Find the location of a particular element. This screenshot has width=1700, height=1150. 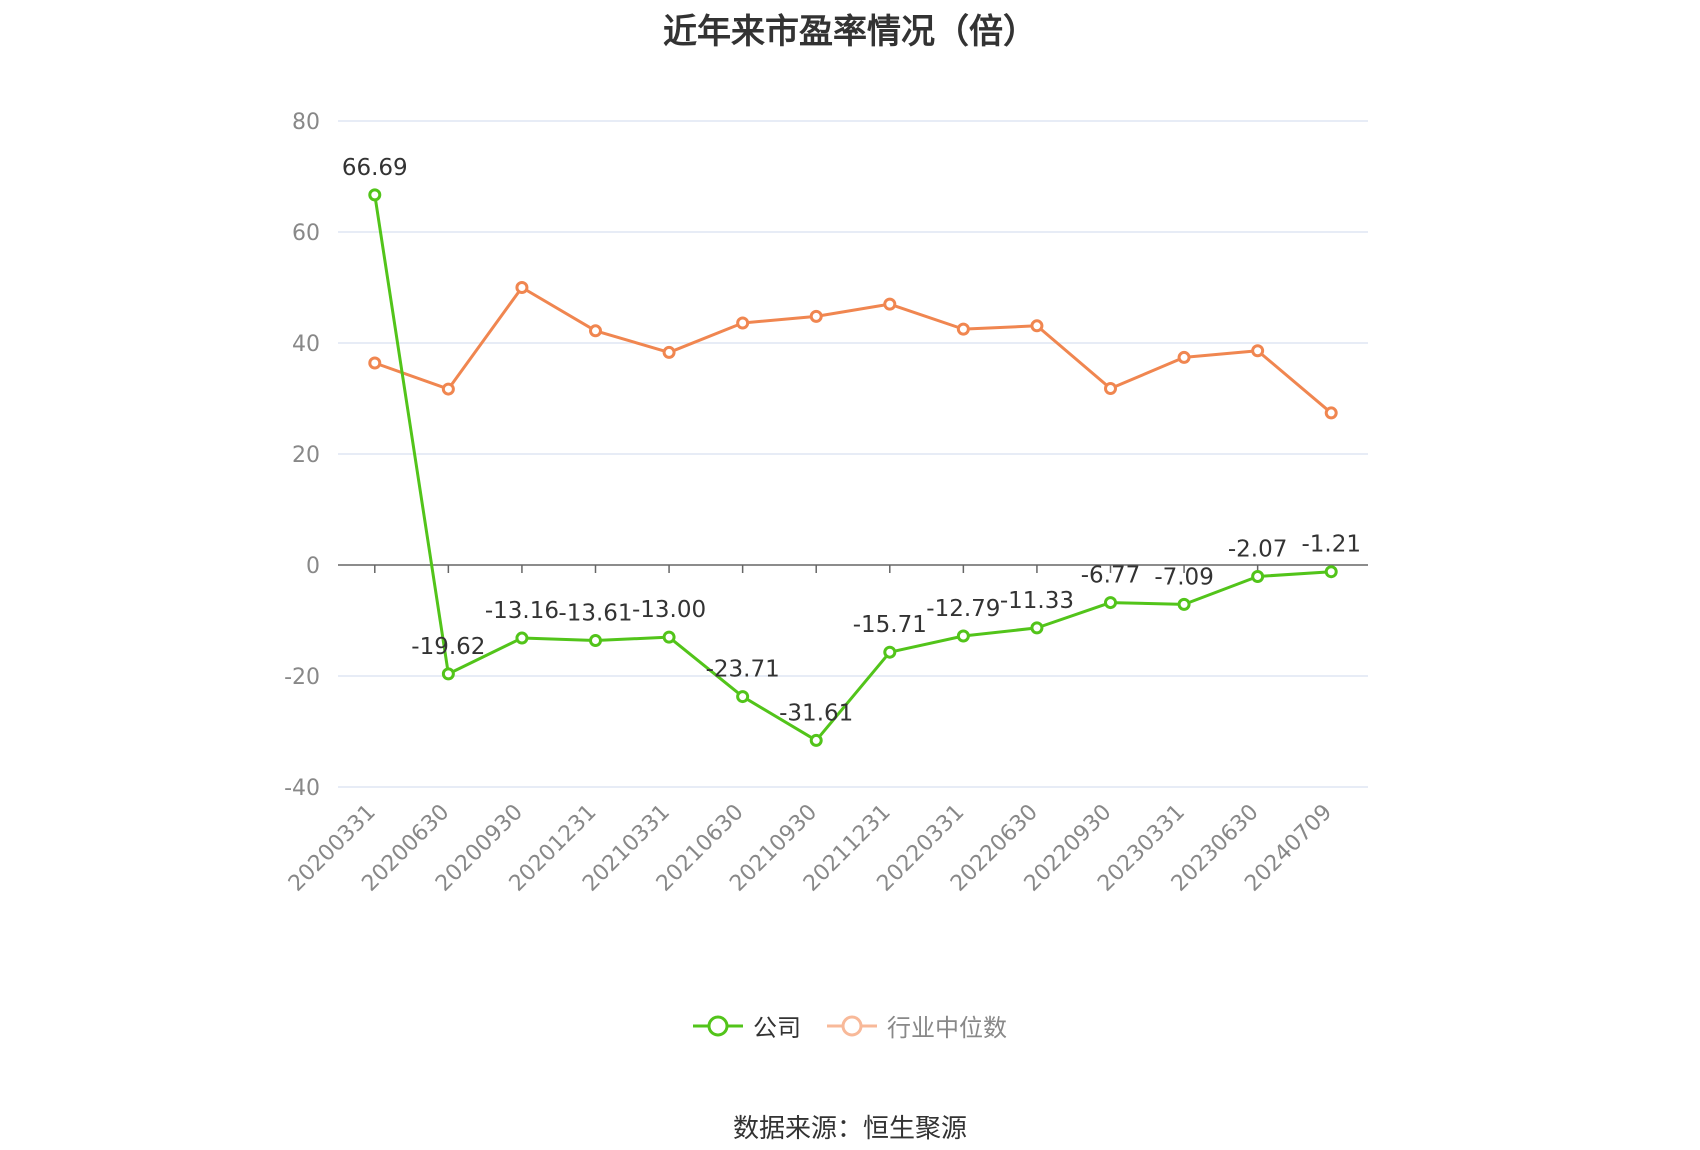

data-label-company: -13.61 is located at coordinates (595, 614).